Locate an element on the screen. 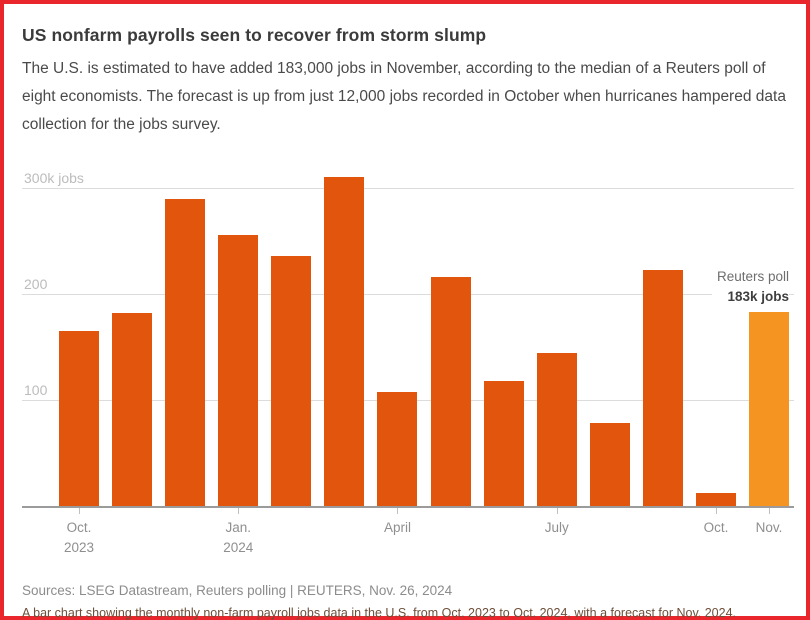 Image resolution: width=810 pixels, height=620 pixels. x-axis-label-july: July is located at coordinates (556, 527).